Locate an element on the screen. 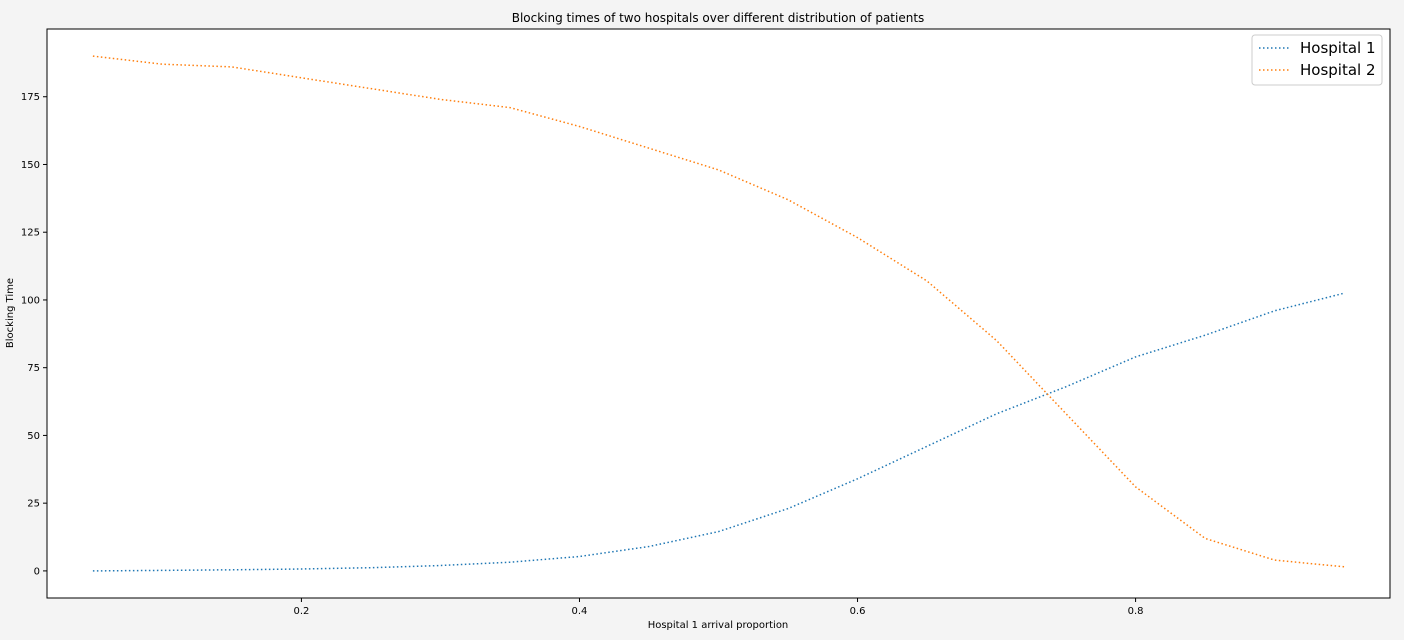 The image size is (1404, 640). y-axis-ticks: 0 25 50 75 100 125 150 175 is located at coordinates (34, 334).